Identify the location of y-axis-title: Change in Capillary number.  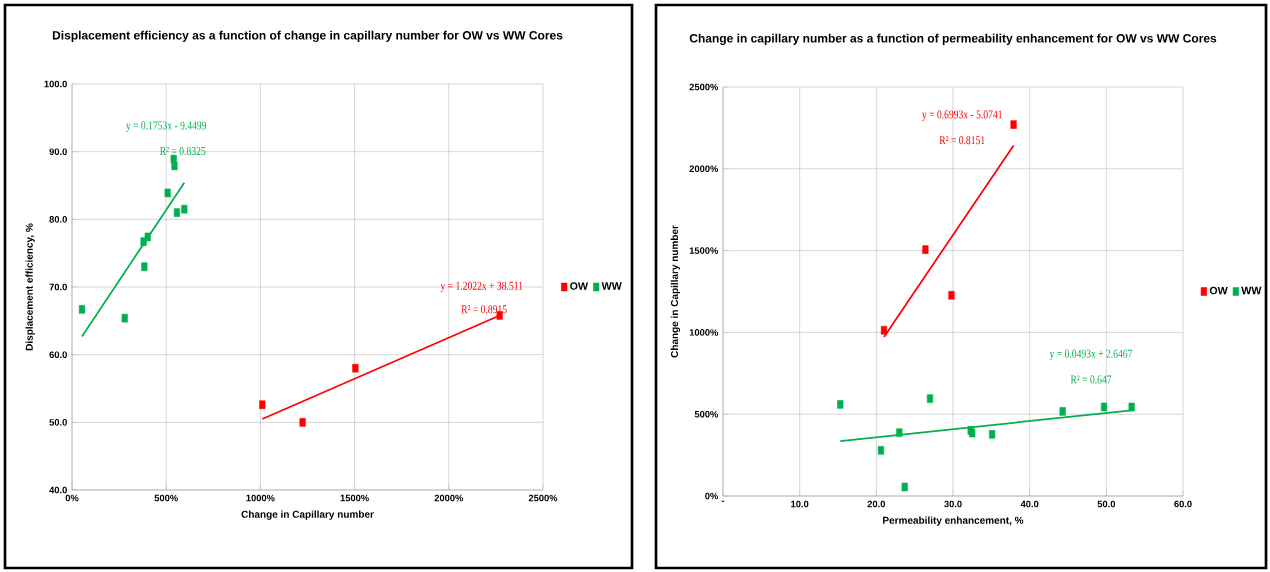
(675, 291).